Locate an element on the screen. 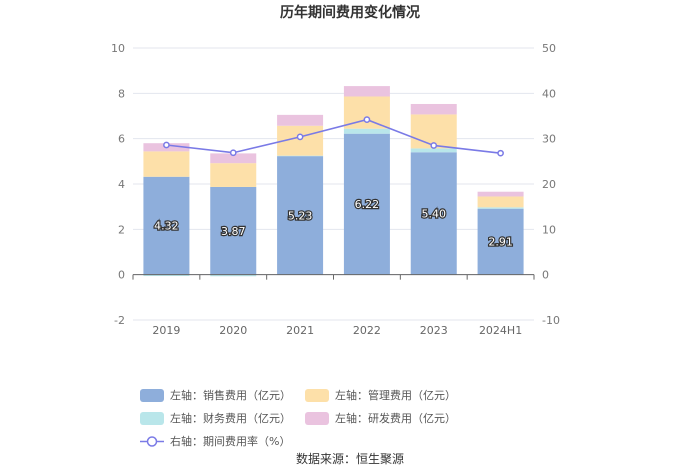 The width and height of the screenshot is (700, 474). right-tick-label: 10 is located at coordinates (549, 229).